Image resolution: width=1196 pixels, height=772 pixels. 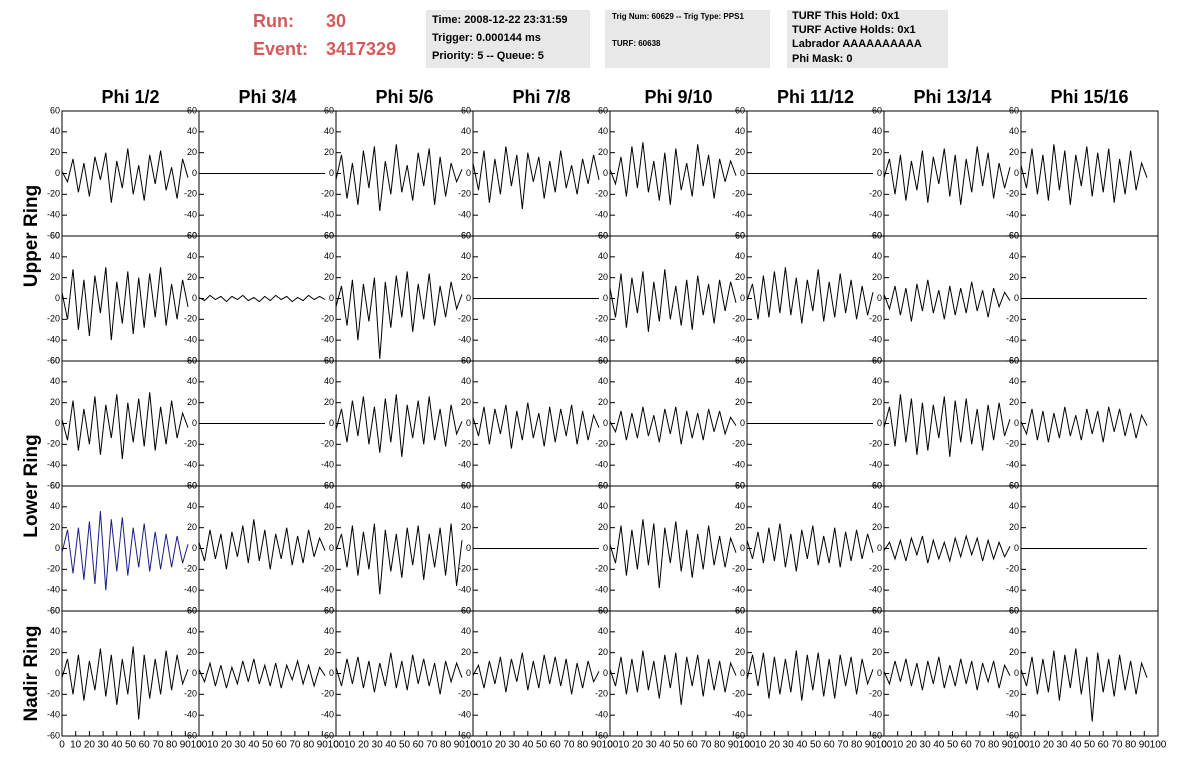 I want to click on x-tick-label: 30, so click(x=926, y=745).